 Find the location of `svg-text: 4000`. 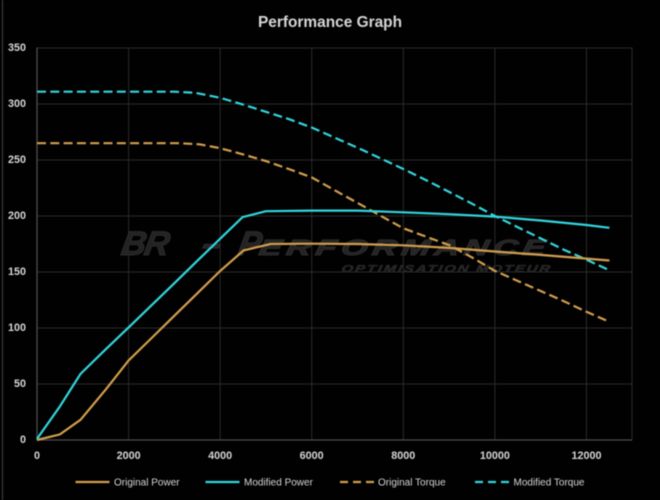

svg-text: 4000 is located at coordinates (220, 456).